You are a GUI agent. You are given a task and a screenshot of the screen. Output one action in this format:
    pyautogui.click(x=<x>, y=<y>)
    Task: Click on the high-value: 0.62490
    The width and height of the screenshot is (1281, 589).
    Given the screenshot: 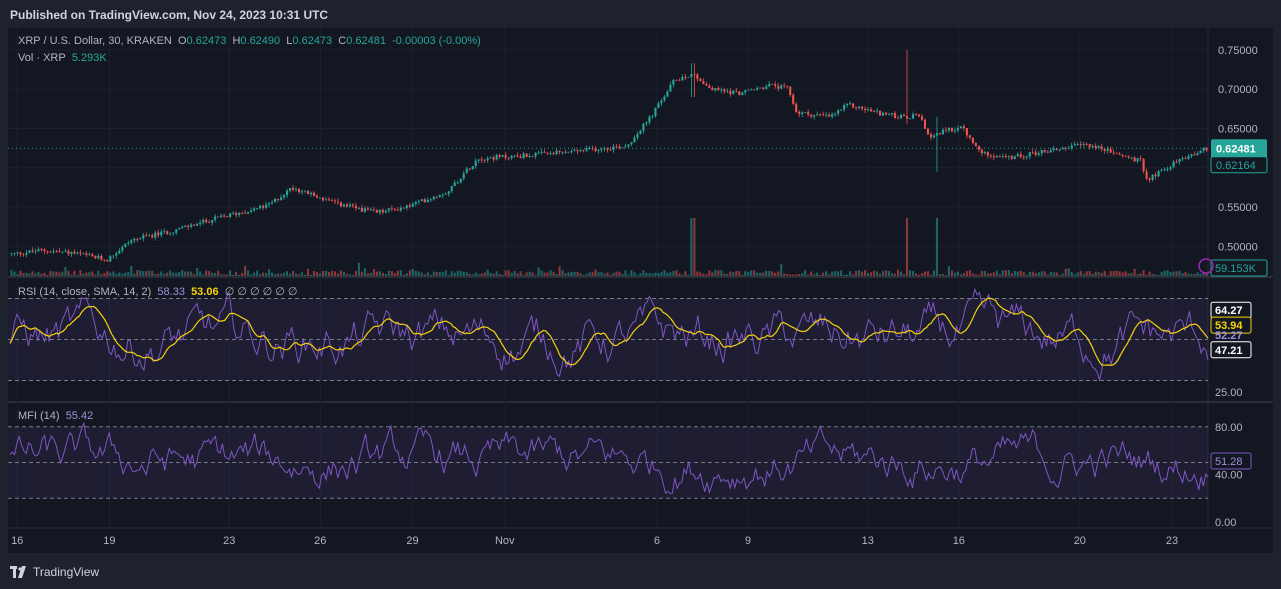 What is the action you would take?
    pyautogui.click(x=260, y=41)
    